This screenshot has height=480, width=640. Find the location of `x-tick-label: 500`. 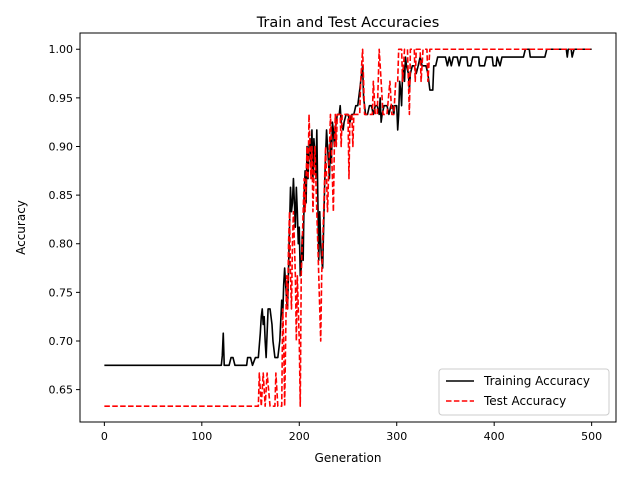

x-tick-label: 500 is located at coordinates (591, 436).